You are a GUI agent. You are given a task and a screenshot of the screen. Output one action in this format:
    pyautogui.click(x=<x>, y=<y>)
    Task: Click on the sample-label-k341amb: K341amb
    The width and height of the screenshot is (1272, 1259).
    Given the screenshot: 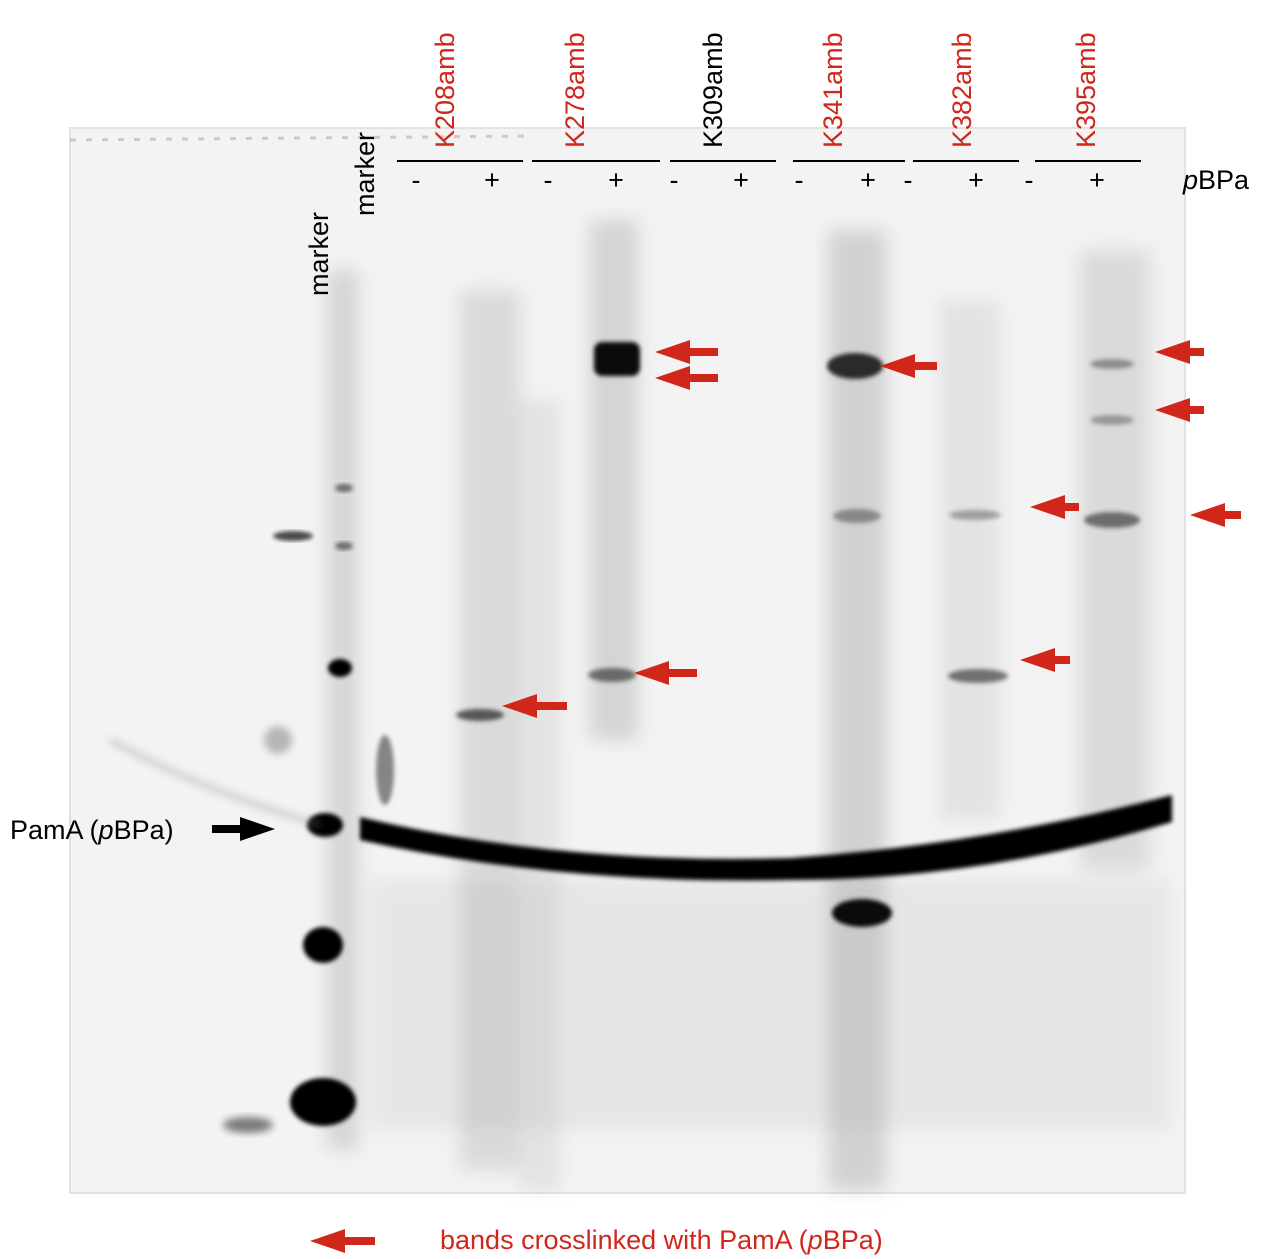 What is the action you would take?
    pyautogui.click(x=833, y=90)
    